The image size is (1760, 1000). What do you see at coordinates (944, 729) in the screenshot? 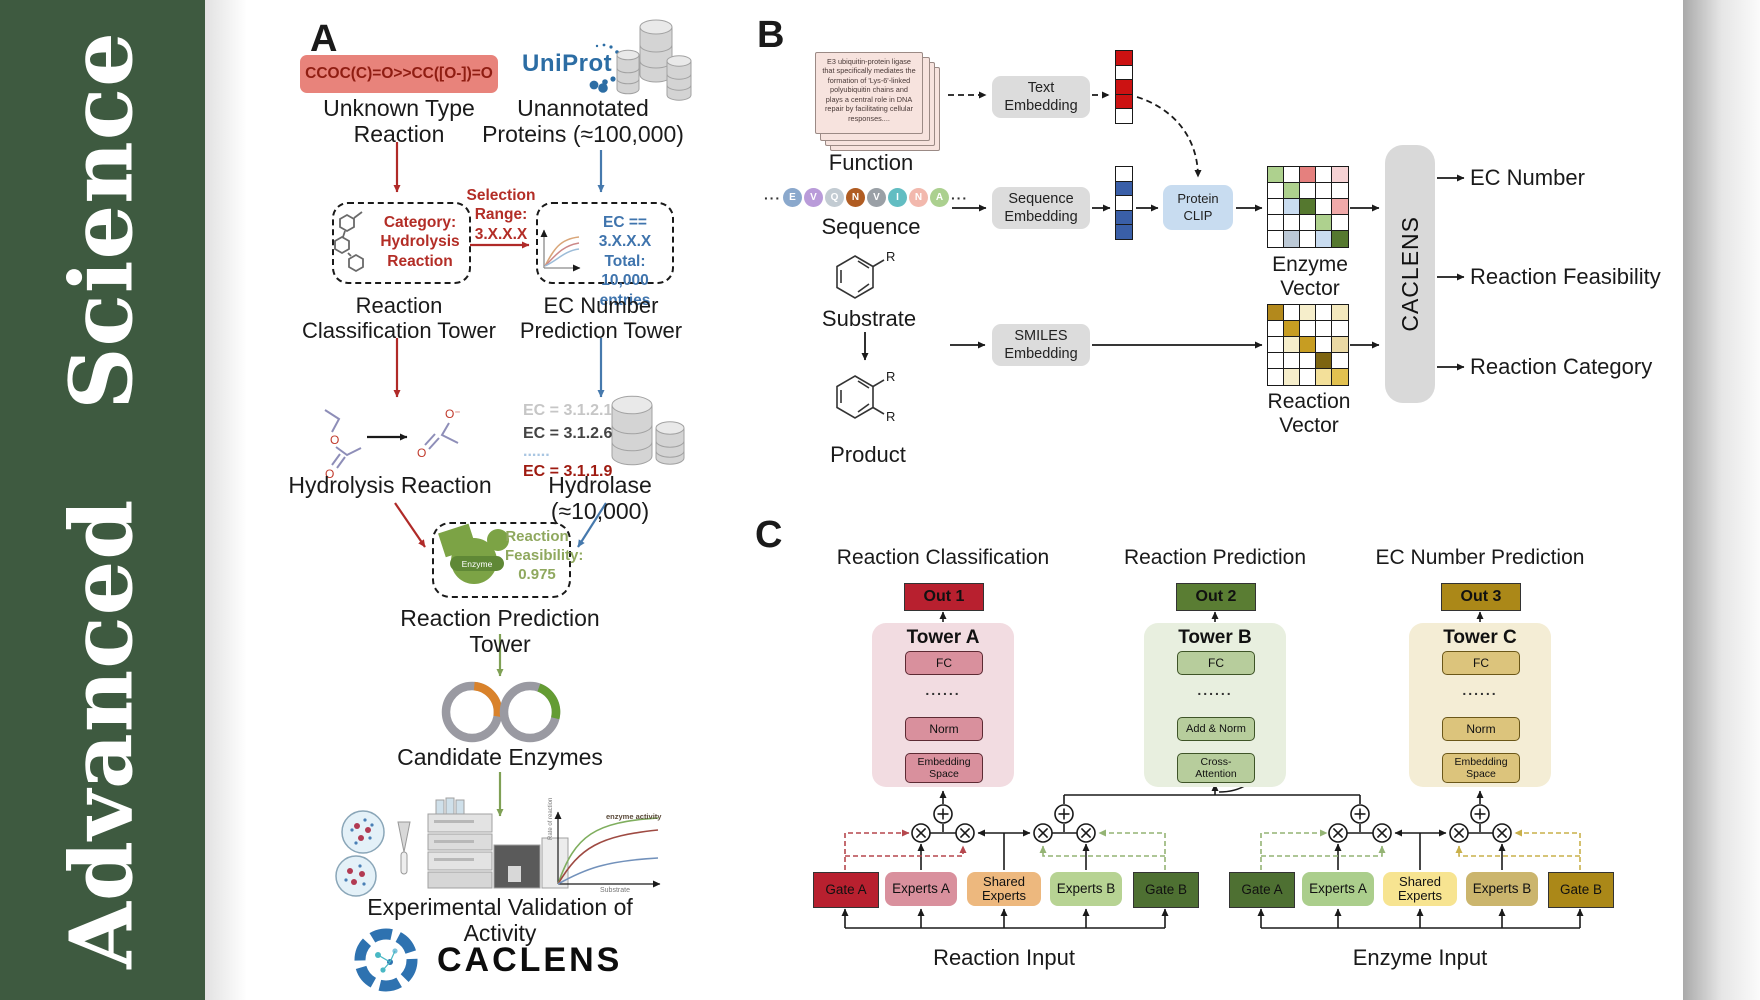
I see `tower-a-norm: Norm` at bounding box center [944, 729].